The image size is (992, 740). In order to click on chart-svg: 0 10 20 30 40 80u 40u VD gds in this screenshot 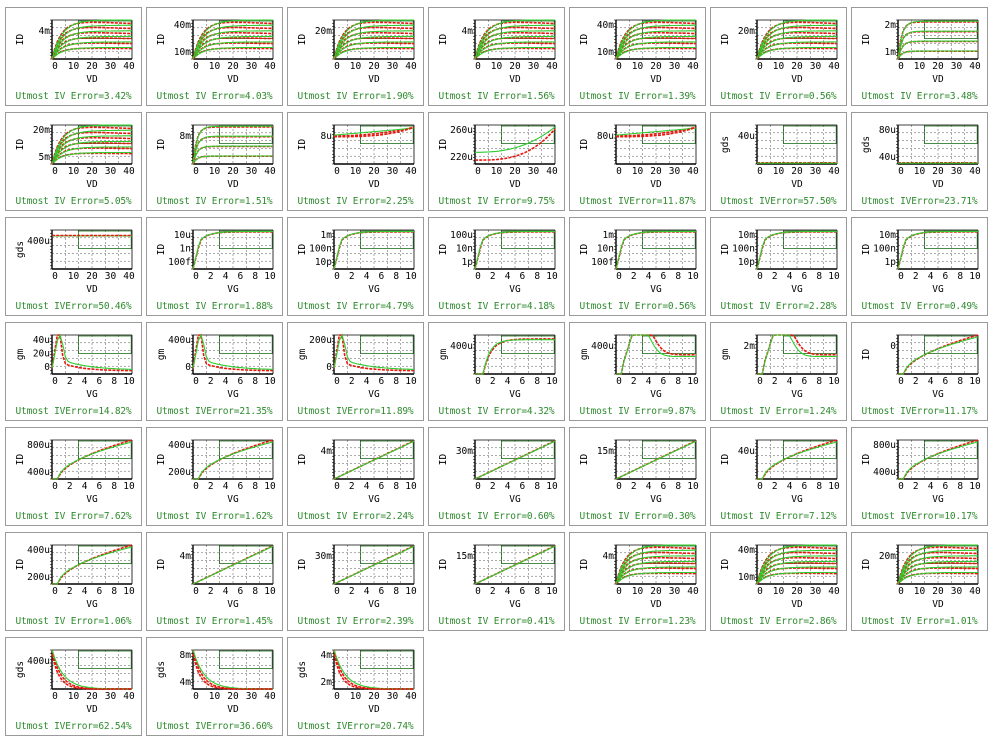, I will do `click(921, 157)`.